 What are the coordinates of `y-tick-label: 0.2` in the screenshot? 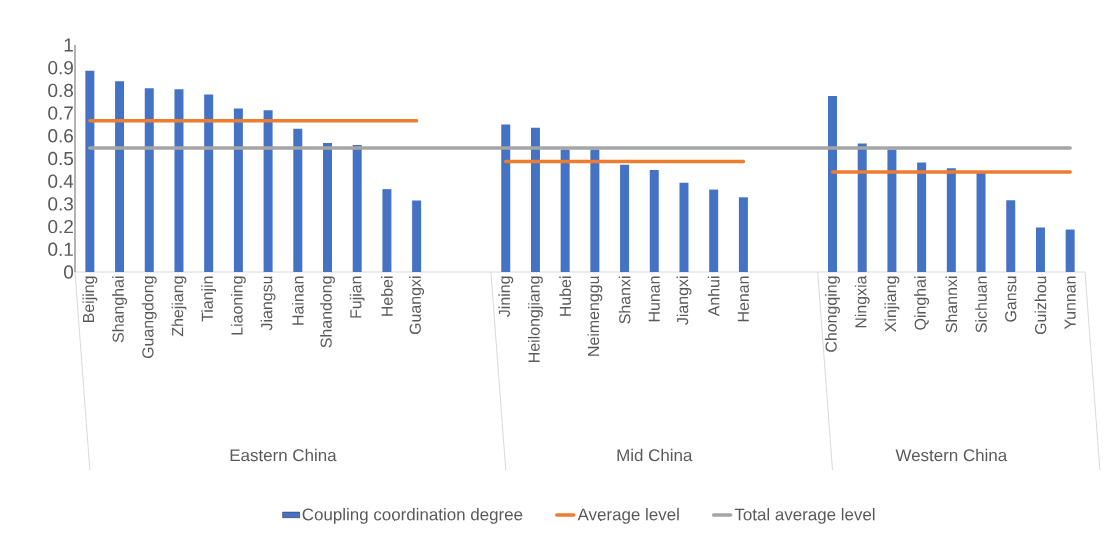 It's located at (60, 226).